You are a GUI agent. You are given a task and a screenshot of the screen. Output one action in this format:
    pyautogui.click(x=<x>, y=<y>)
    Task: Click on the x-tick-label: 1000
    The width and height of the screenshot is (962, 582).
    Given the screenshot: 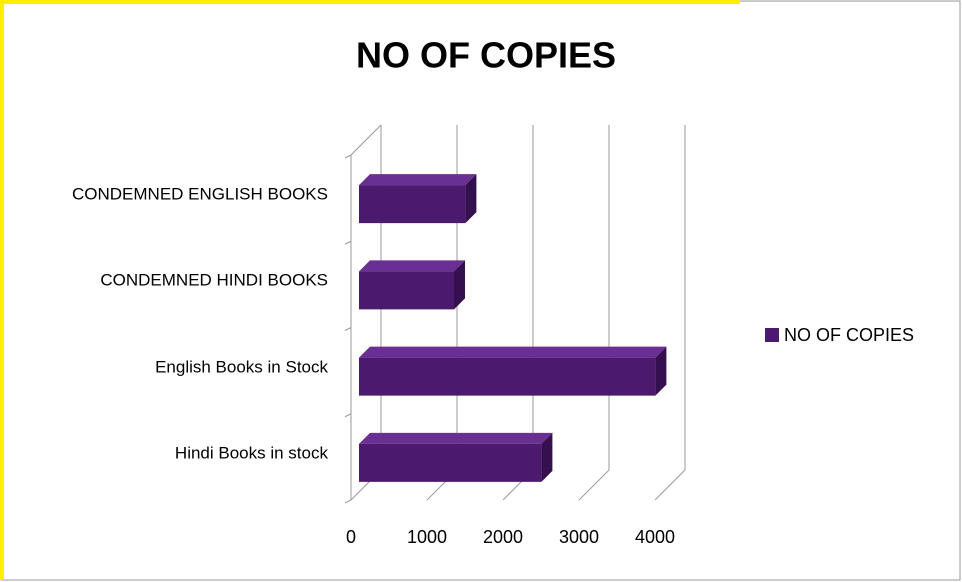 What is the action you would take?
    pyautogui.click(x=427, y=537)
    